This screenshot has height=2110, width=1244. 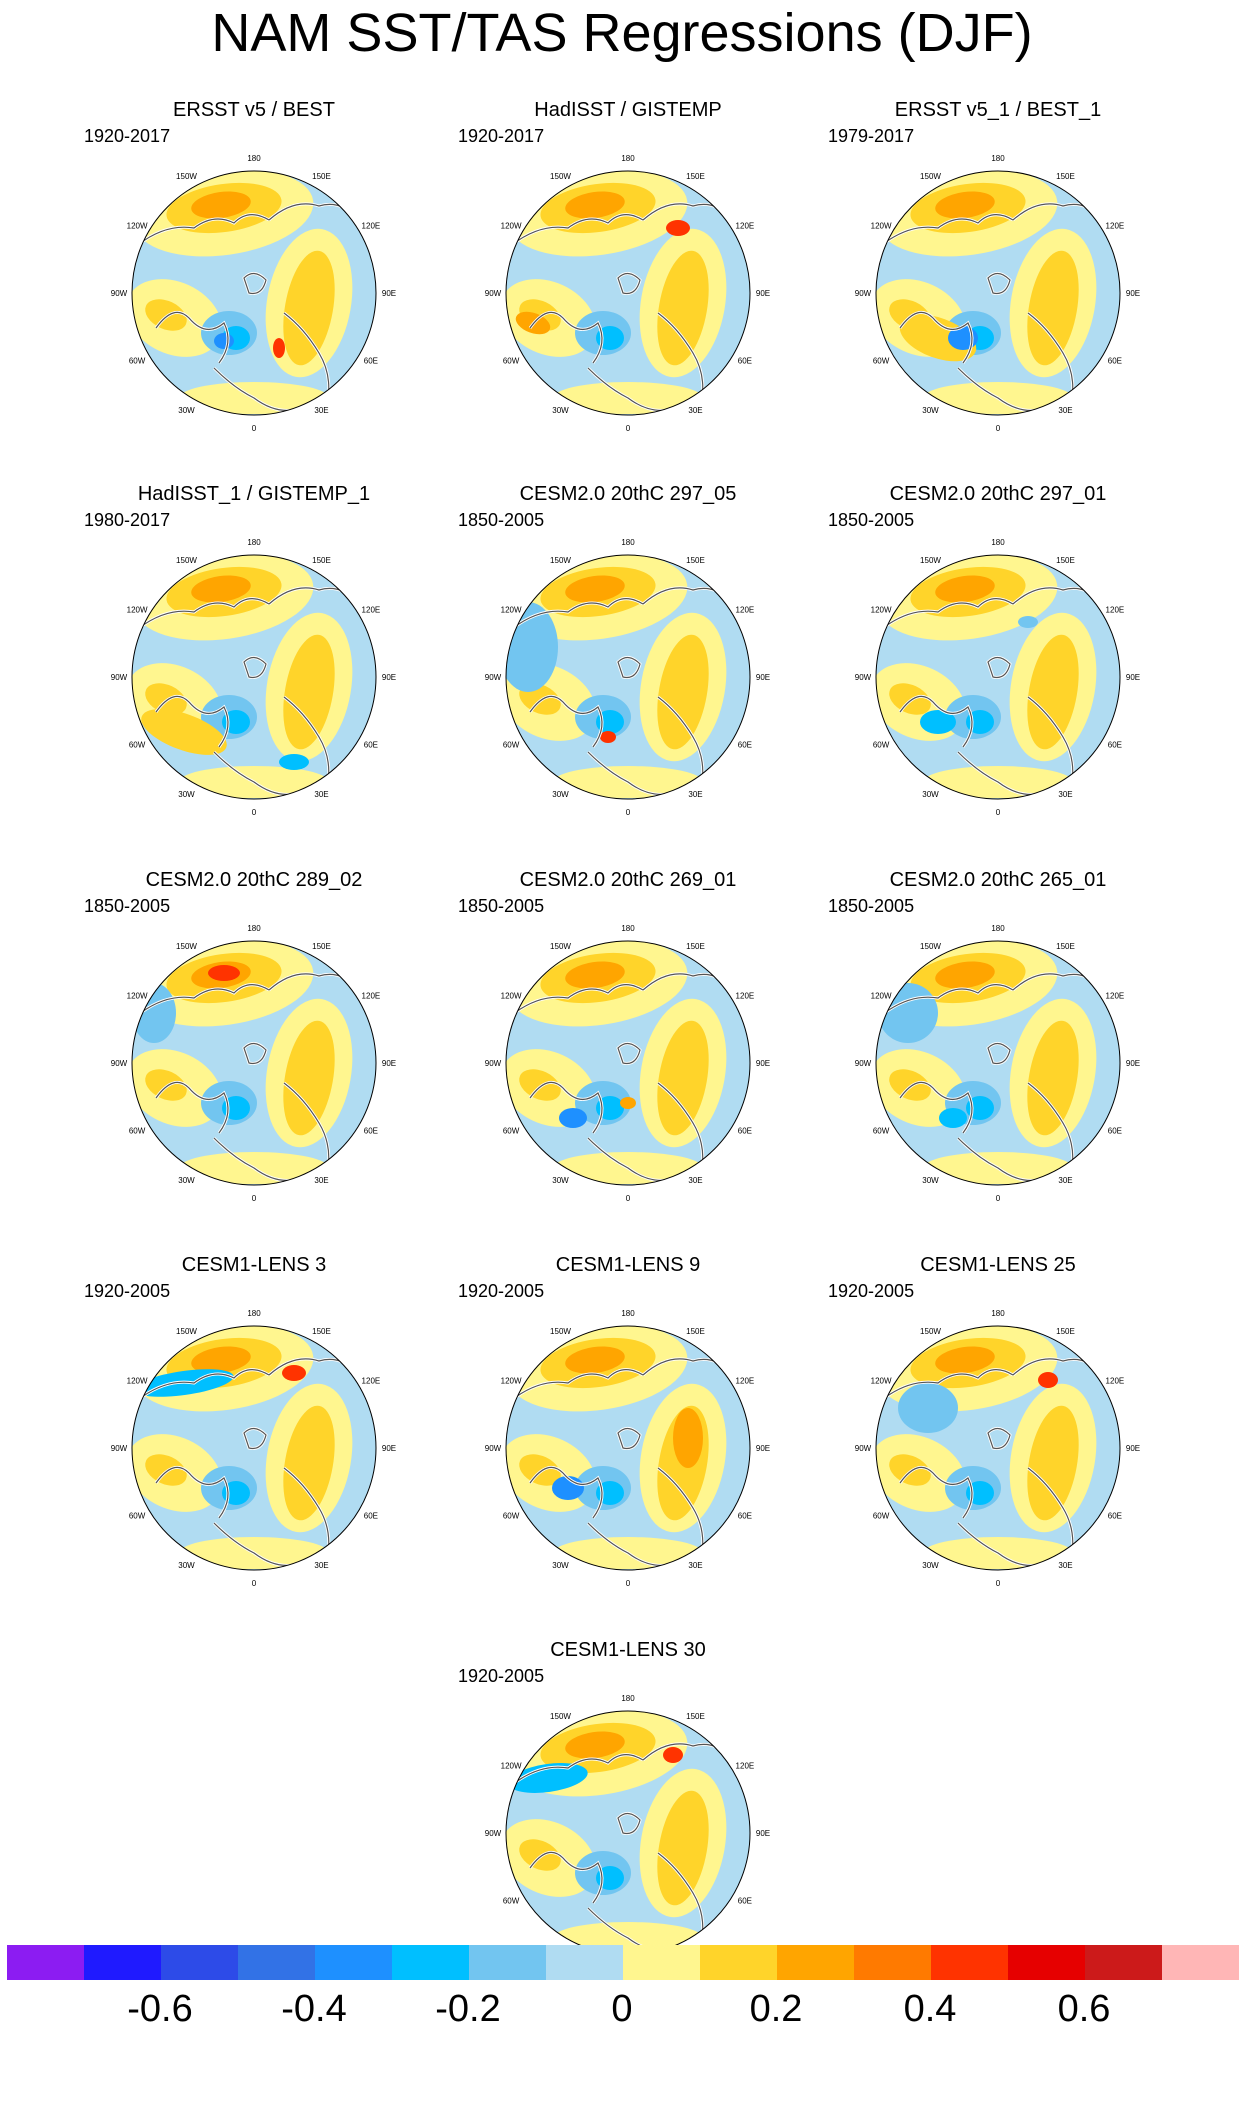 I want to click on colorbar-tick-label: -0.2, so click(x=468, y=2009).